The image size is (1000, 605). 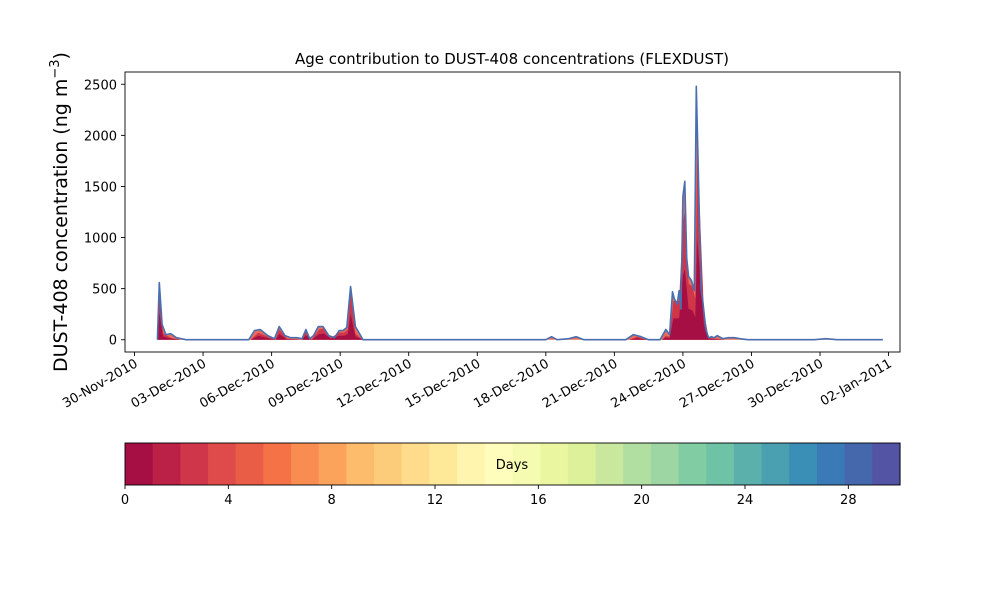 What do you see at coordinates (649, 383) in the screenshot?
I see `x-tick-label: 24-Dec-2010` at bounding box center [649, 383].